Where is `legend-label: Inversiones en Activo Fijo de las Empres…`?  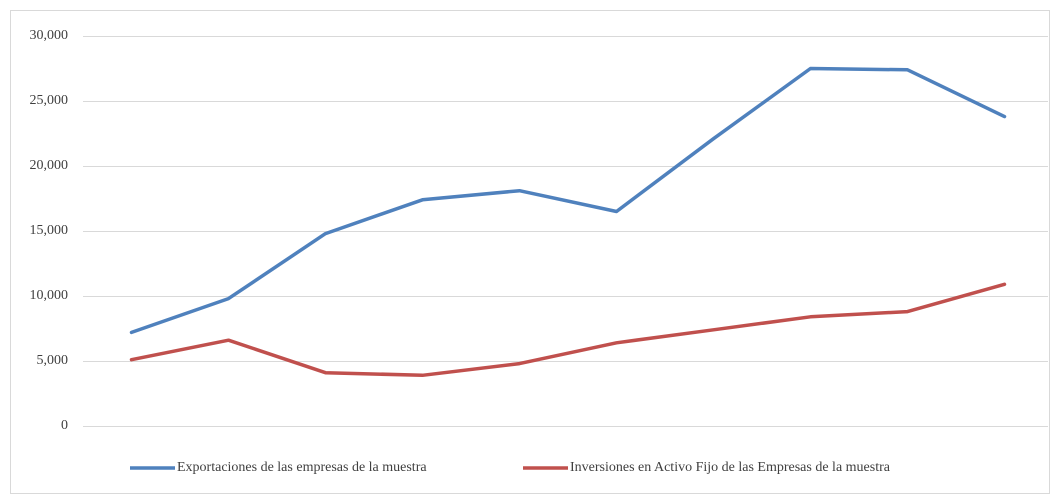
legend-label: Inversiones en Activo Fijo de las Empres… is located at coordinates (730, 467).